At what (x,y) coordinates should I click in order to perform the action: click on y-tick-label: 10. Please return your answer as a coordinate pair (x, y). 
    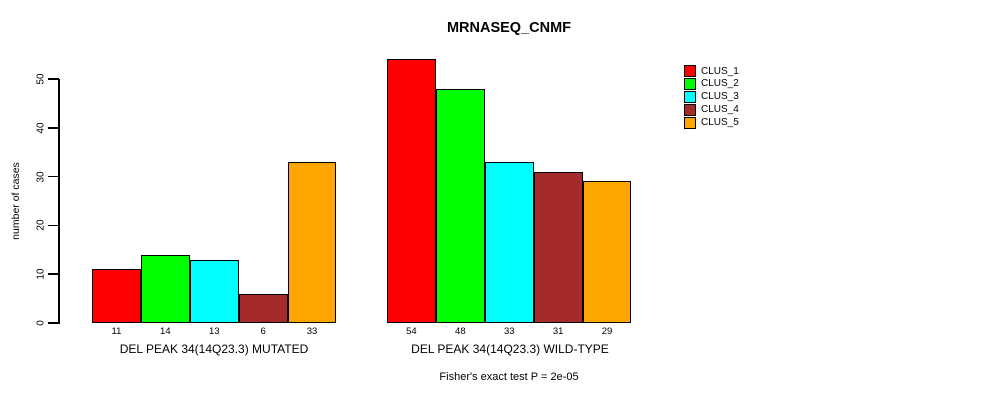
    Looking at the image, I should click on (41, 274).